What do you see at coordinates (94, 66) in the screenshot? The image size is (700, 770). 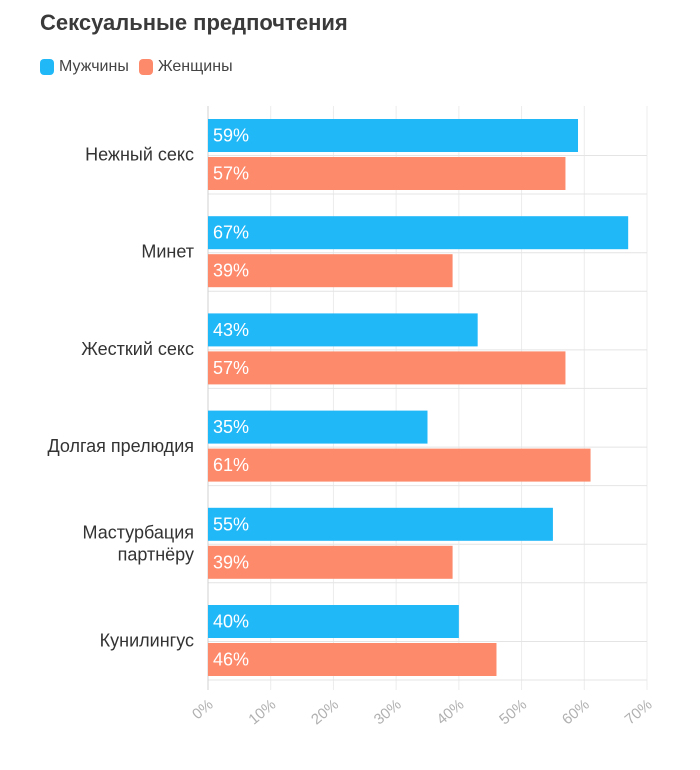 I see `legend-label-men: Мужчины` at bounding box center [94, 66].